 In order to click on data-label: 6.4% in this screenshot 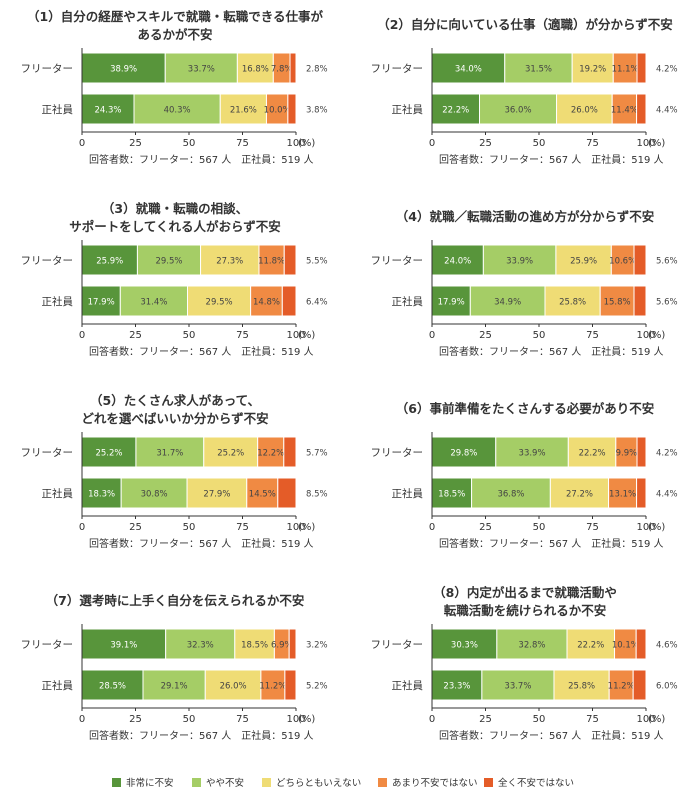, I will do `click(317, 303)`.